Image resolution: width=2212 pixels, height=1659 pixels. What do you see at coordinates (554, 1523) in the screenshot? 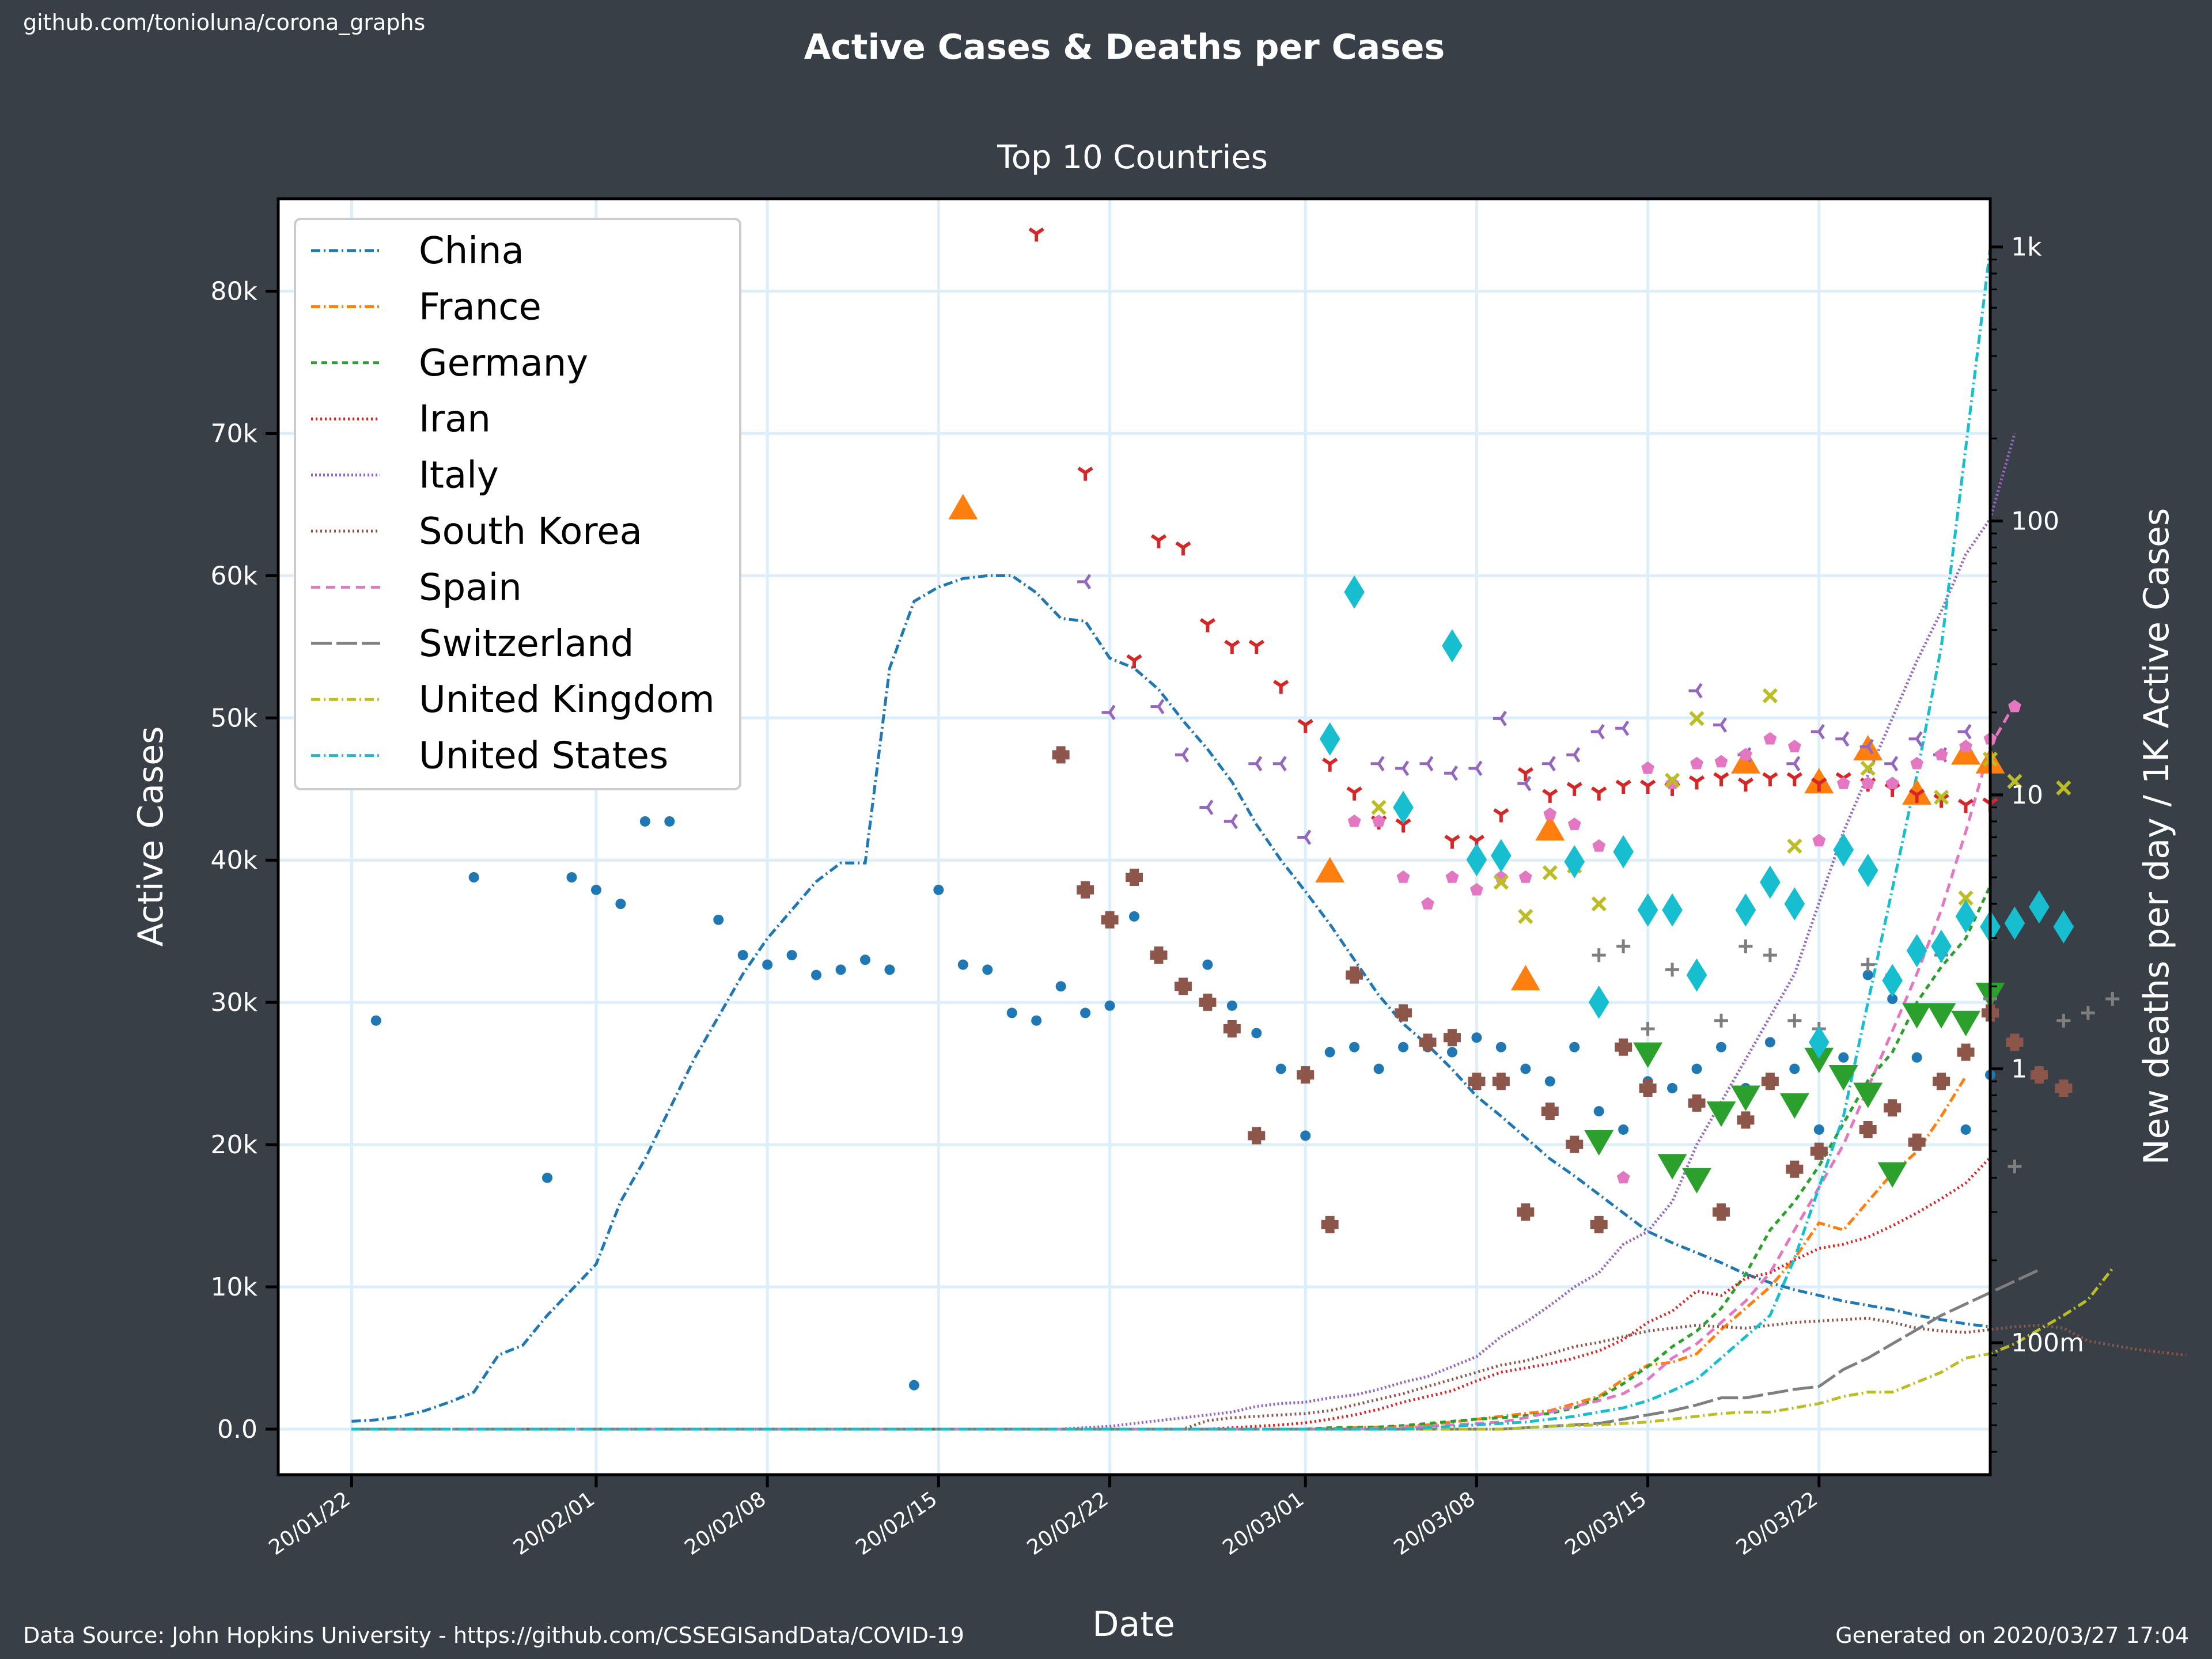
I see `x-tick-label: 20/02/01` at bounding box center [554, 1523].